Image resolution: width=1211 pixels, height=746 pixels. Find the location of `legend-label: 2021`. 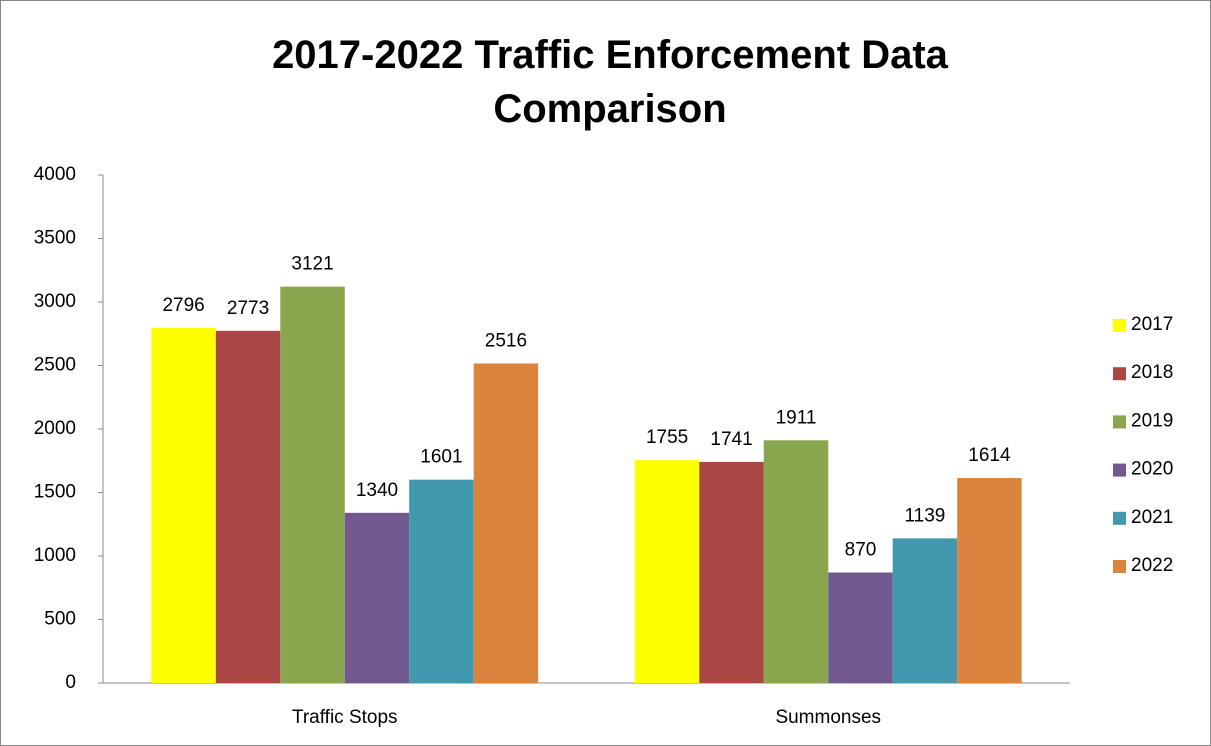

legend-label: 2021 is located at coordinates (1152, 517).